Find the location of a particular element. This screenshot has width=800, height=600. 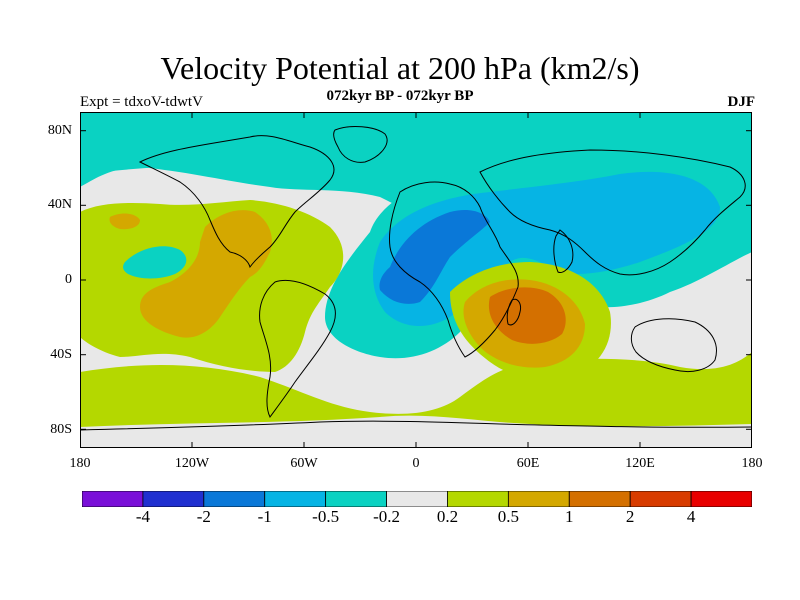

lon-tick-0: 0 is located at coordinates (416, 463).